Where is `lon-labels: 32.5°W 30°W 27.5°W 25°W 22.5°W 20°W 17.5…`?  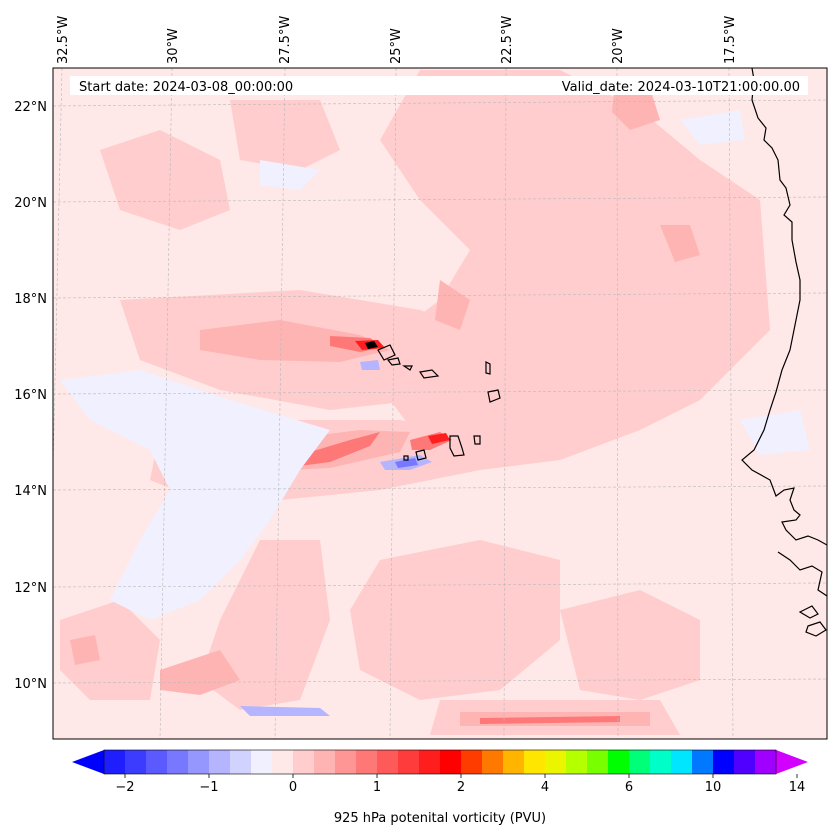
lon-labels: 32.5°W 30°W 27.5°W 25°W 22.5°W 20°W 17.5… is located at coordinates (397, 40).